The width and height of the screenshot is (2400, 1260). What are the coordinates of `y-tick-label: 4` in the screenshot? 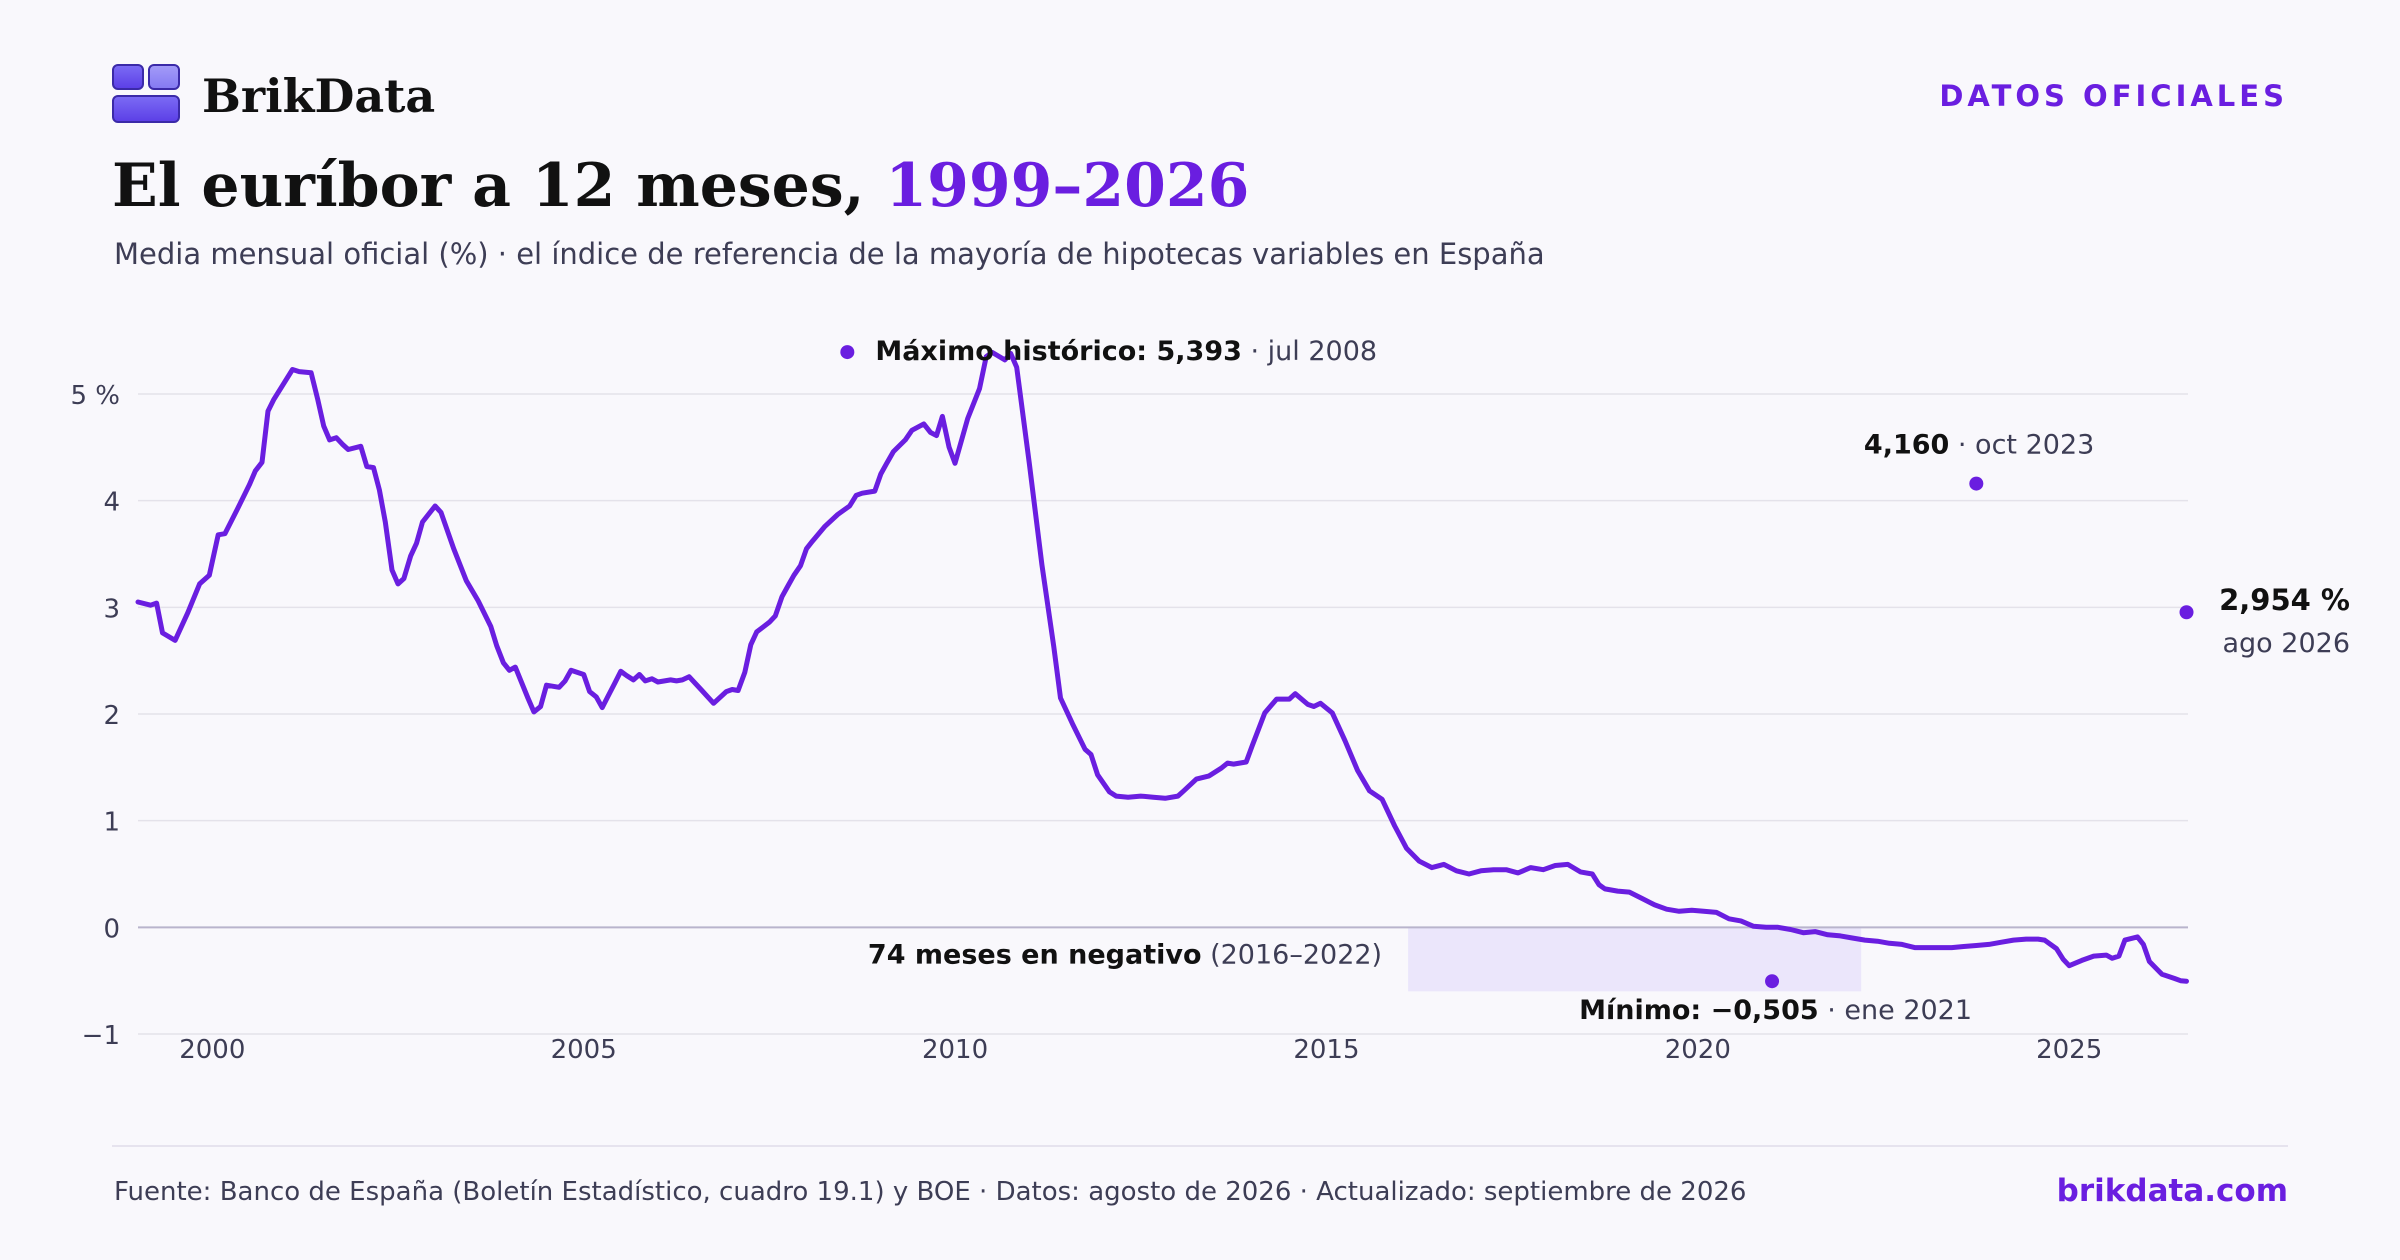 It's located at (111, 503).